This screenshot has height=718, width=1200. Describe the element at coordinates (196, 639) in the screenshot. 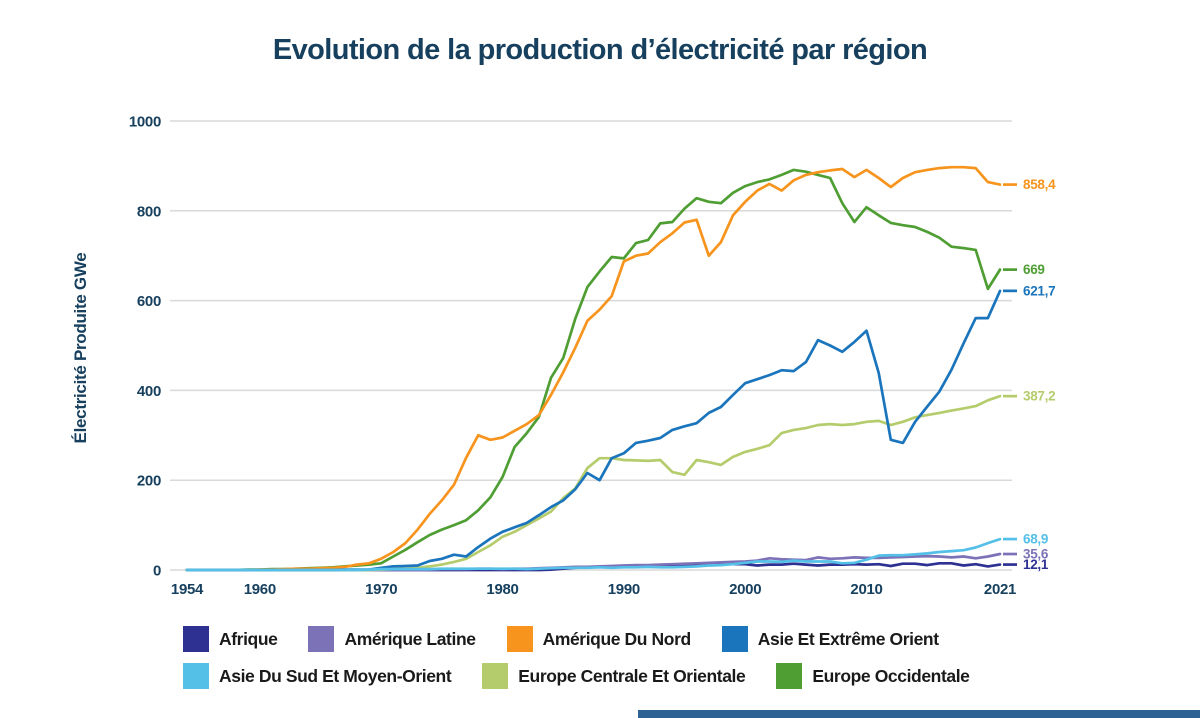

I see `legend-swatch-afrique` at that location.